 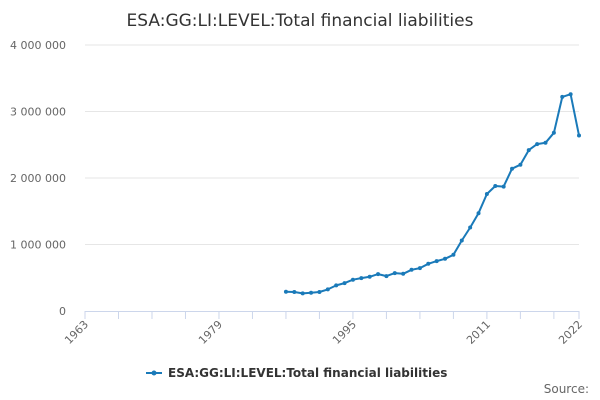 I want to click on y-tick-label: 4 000 000, so click(x=38, y=45).